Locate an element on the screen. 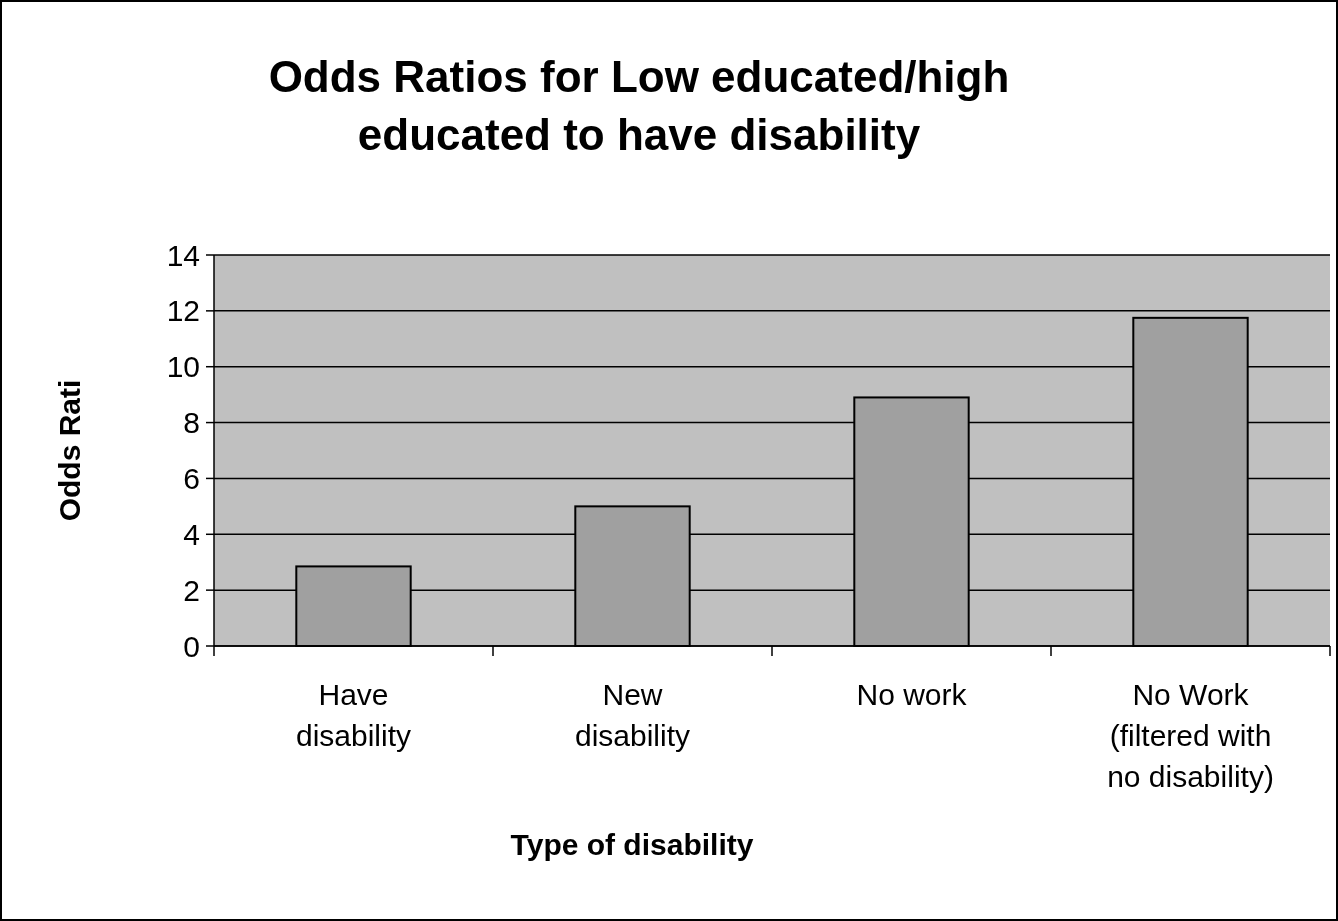  y-tick-label: 6 is located at coordinates (191, 478).